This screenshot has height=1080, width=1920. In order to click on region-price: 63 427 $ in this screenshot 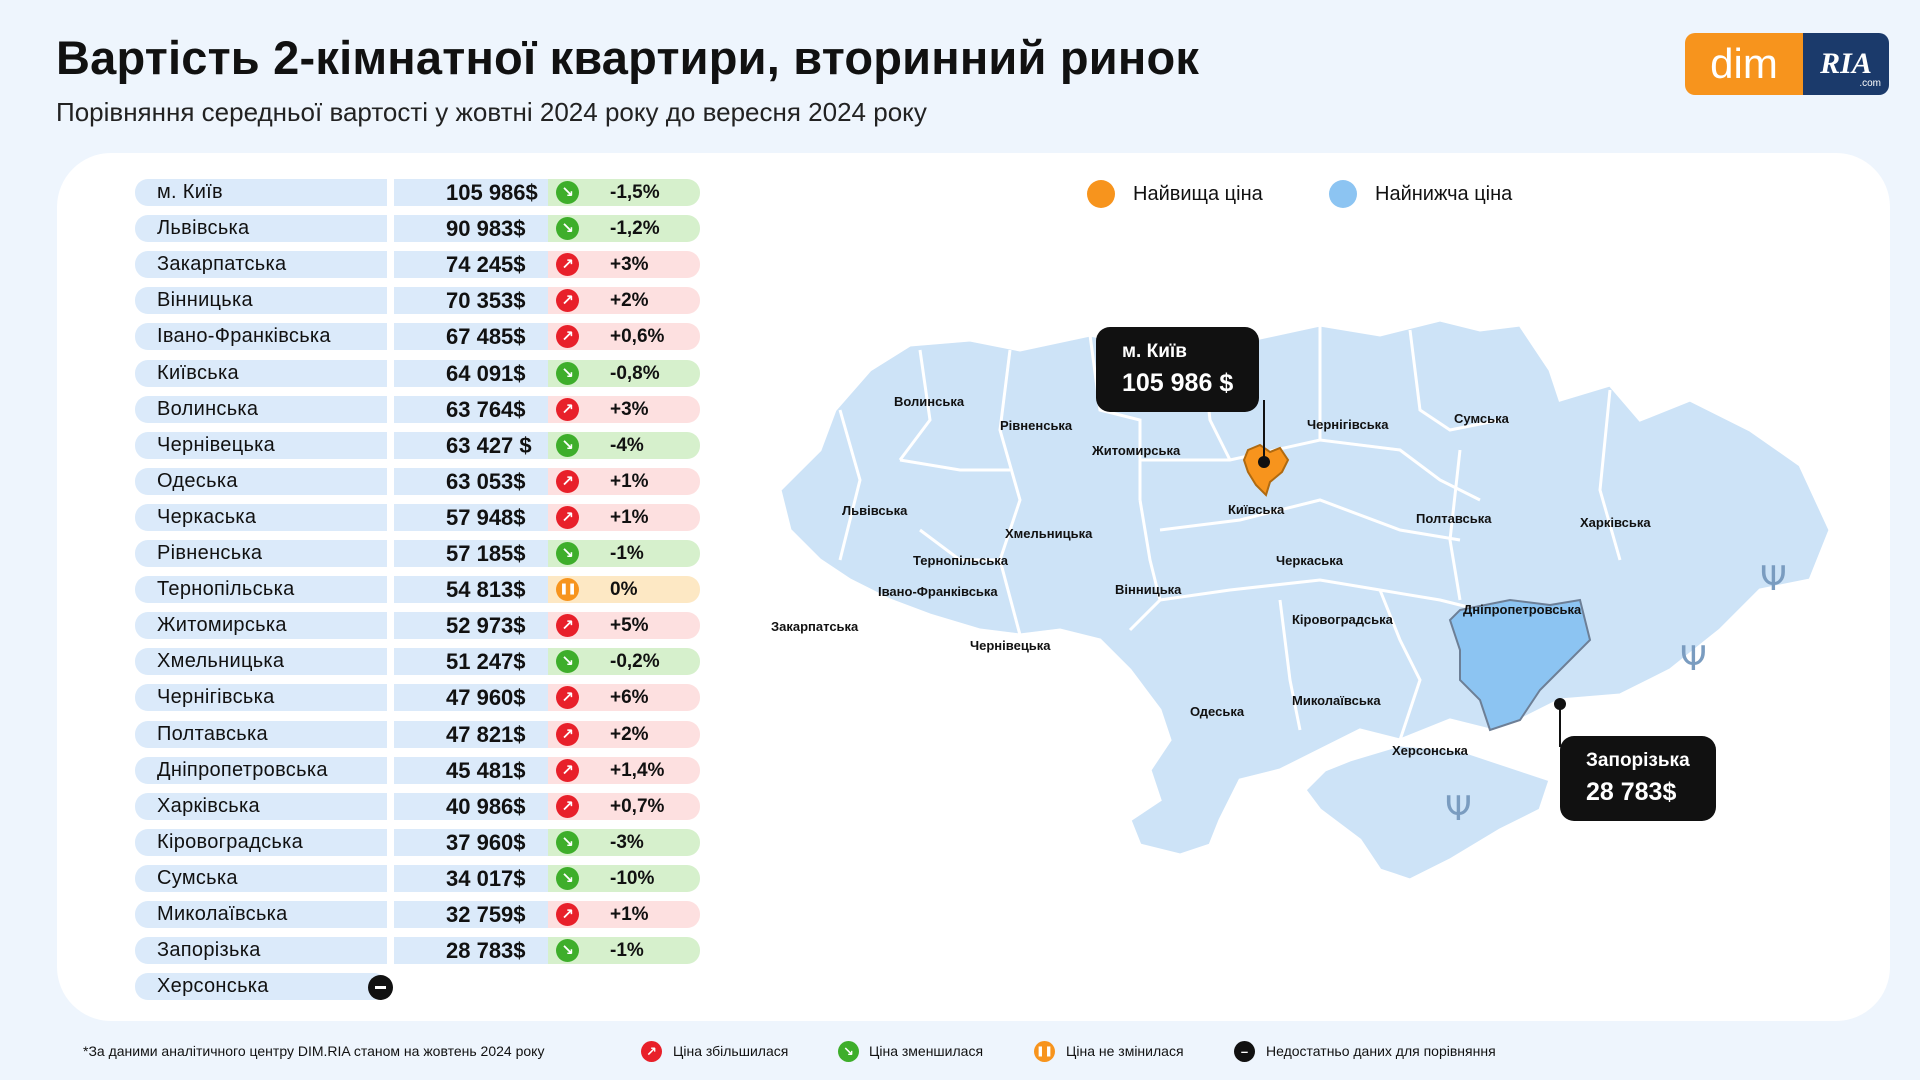, I will do `click(474, 445)`.